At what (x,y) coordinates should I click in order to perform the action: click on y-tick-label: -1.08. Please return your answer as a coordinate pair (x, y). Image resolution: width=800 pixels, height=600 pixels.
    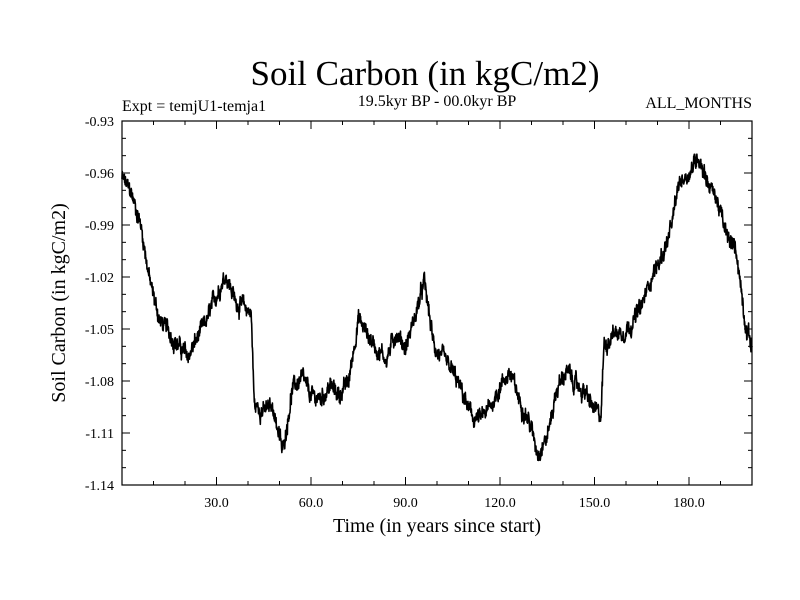
    Looking at the image, I should click on (99, 382).